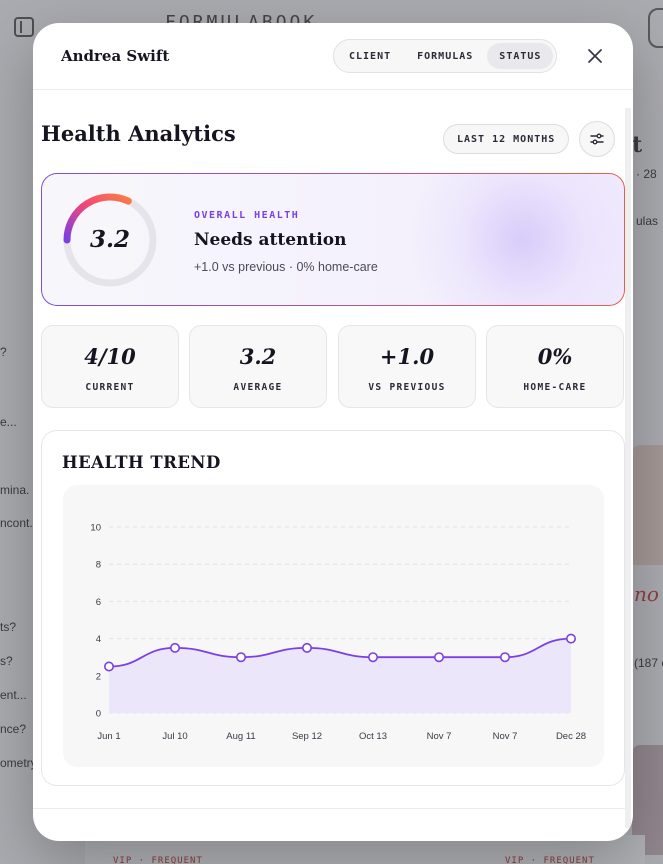 The height and width of the screenshot is (864, 663). Describe the element at coordinates (141, 462) in the screenshot. I see `trend-title: HEALTH TREND` at that location.